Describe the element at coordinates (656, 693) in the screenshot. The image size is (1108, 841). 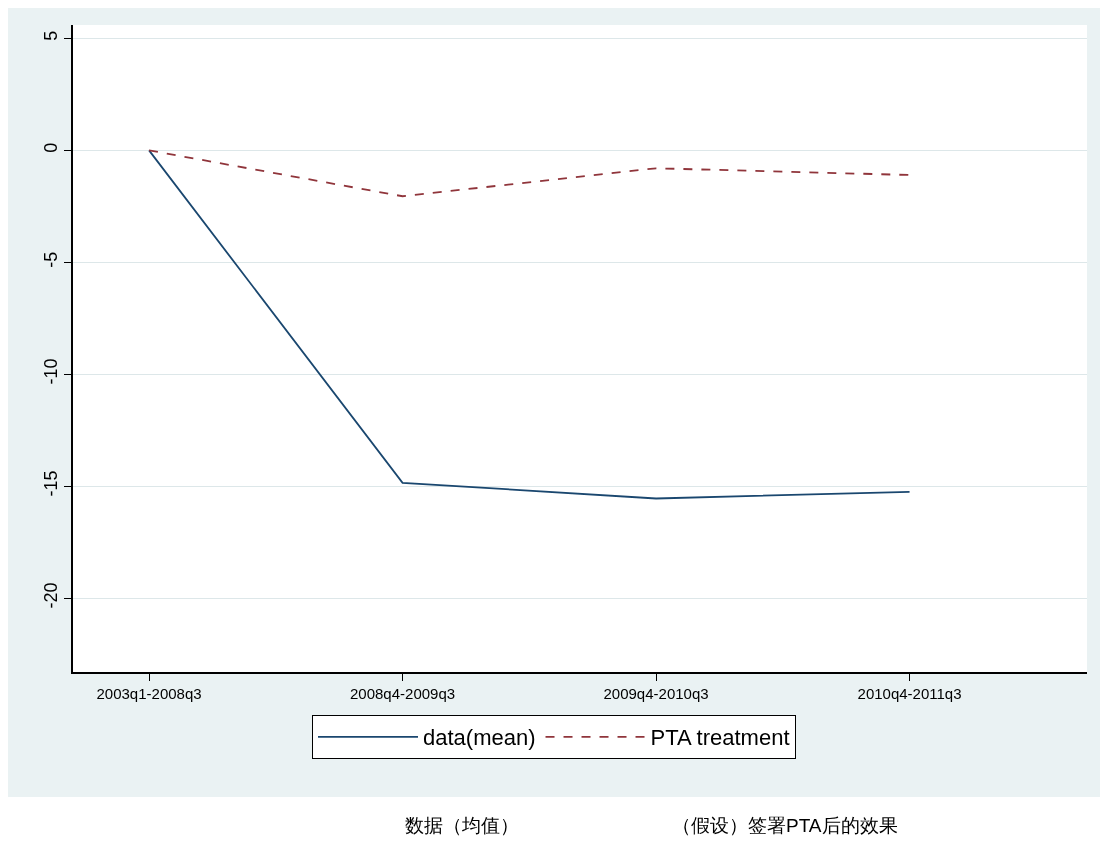
I see `x-tick-label: 2009q4-2010q3` at that location.